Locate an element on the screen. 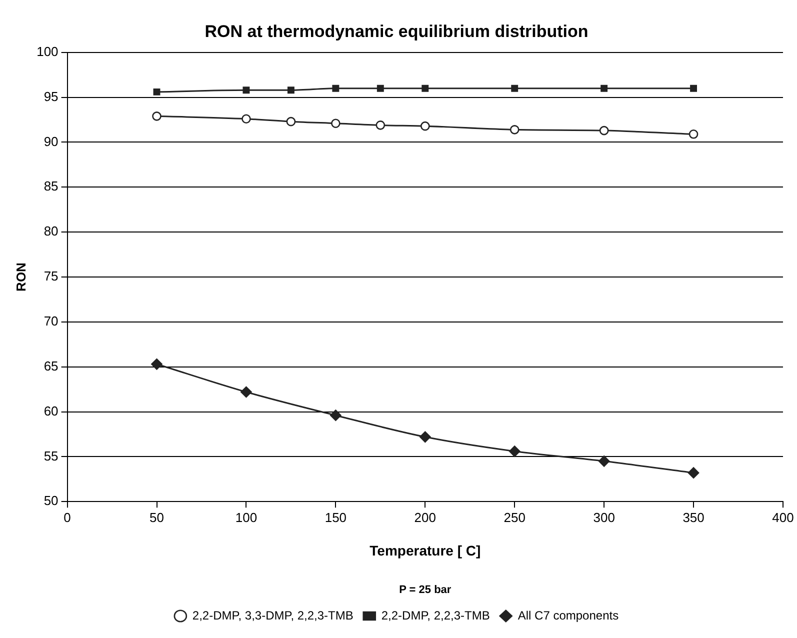  y-tick-label: 80 is located at coordinates (51, 231).